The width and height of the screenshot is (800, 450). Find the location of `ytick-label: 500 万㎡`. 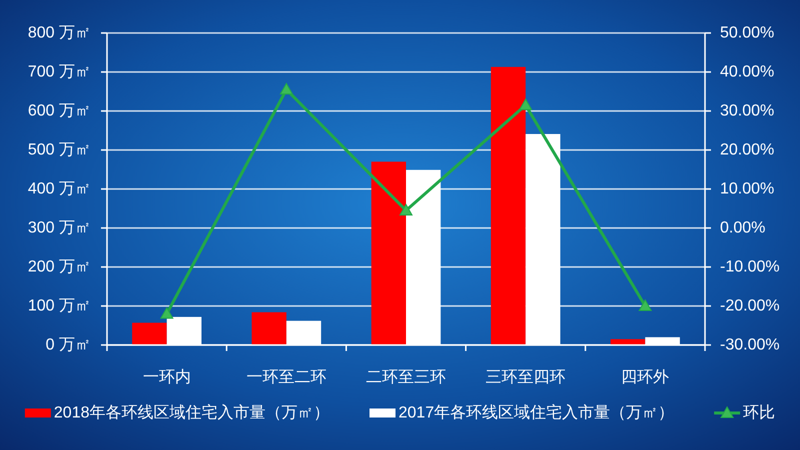

ytick-label: 500 万㎡ is located at coordinates (59, 150).